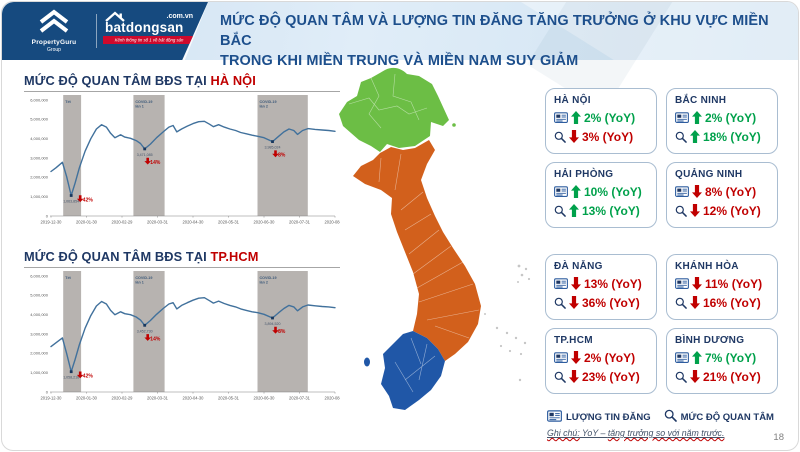 This screenshot has height=452, width=800. I want to click on city-card: HÀ NỘI 2% (YoY) 3% (YoY), so click(601, 121).